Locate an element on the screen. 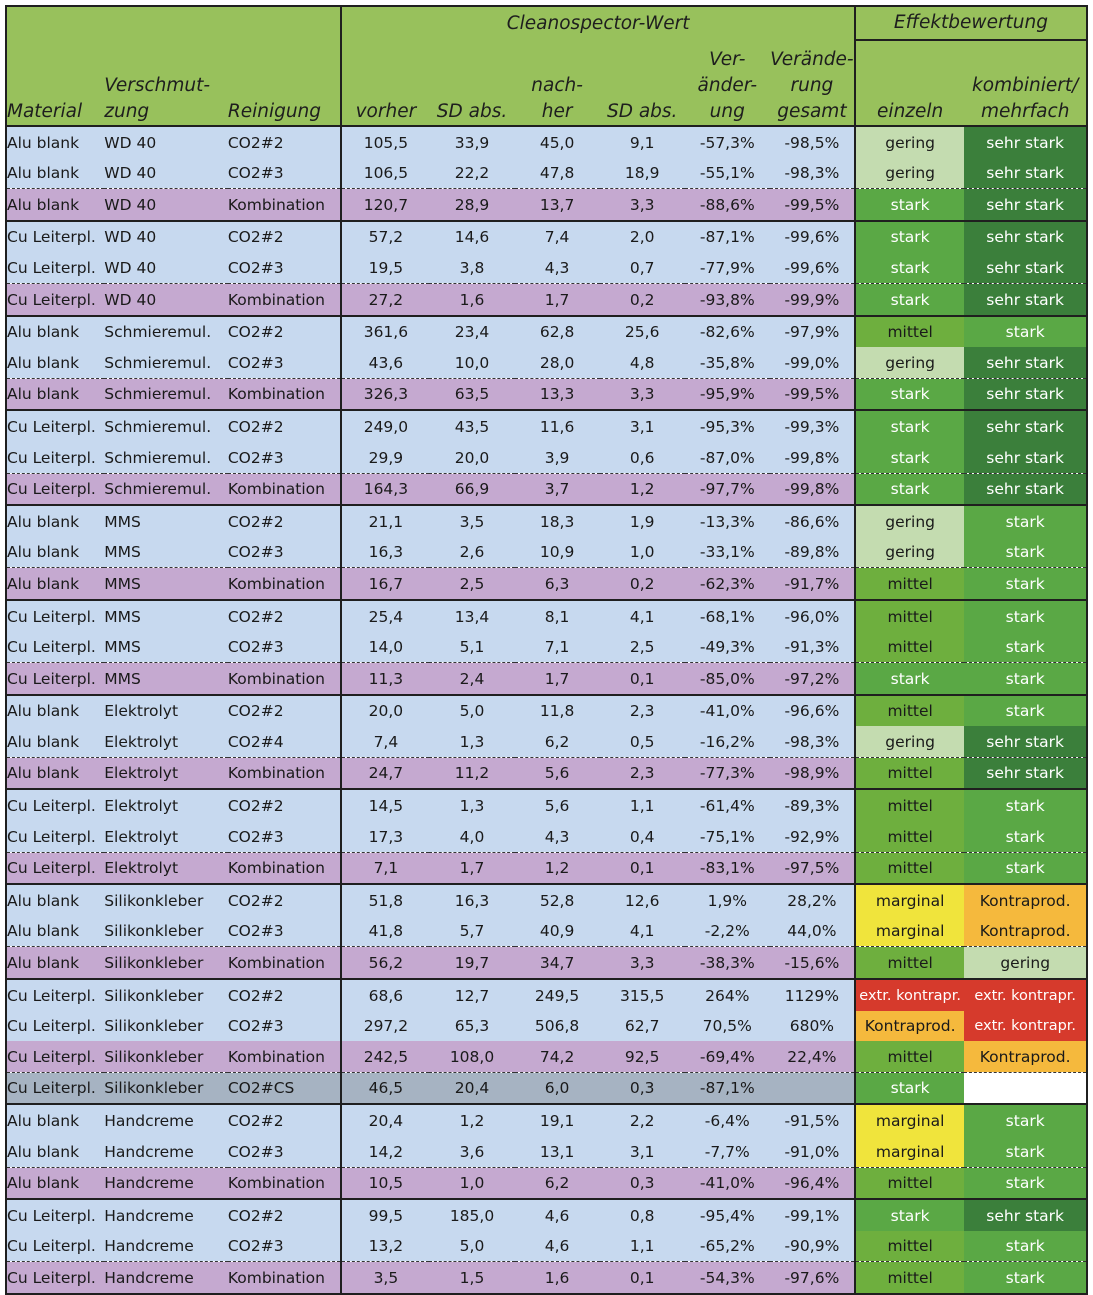 Image resolution: width=1093 pixels, height=1295 pixels. cell-sd-vorher: 2,5 is located at coordinates (472, 584).